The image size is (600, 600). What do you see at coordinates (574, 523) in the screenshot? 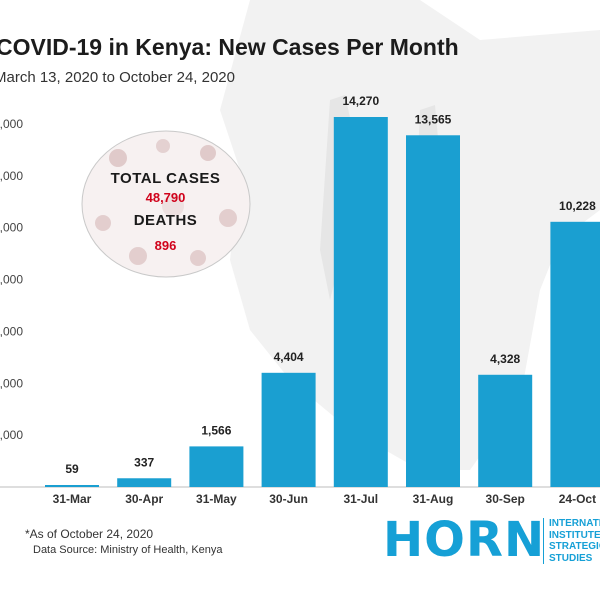
I see `logo-line: INTERNATIONAL` at bounding box center [574, 523].